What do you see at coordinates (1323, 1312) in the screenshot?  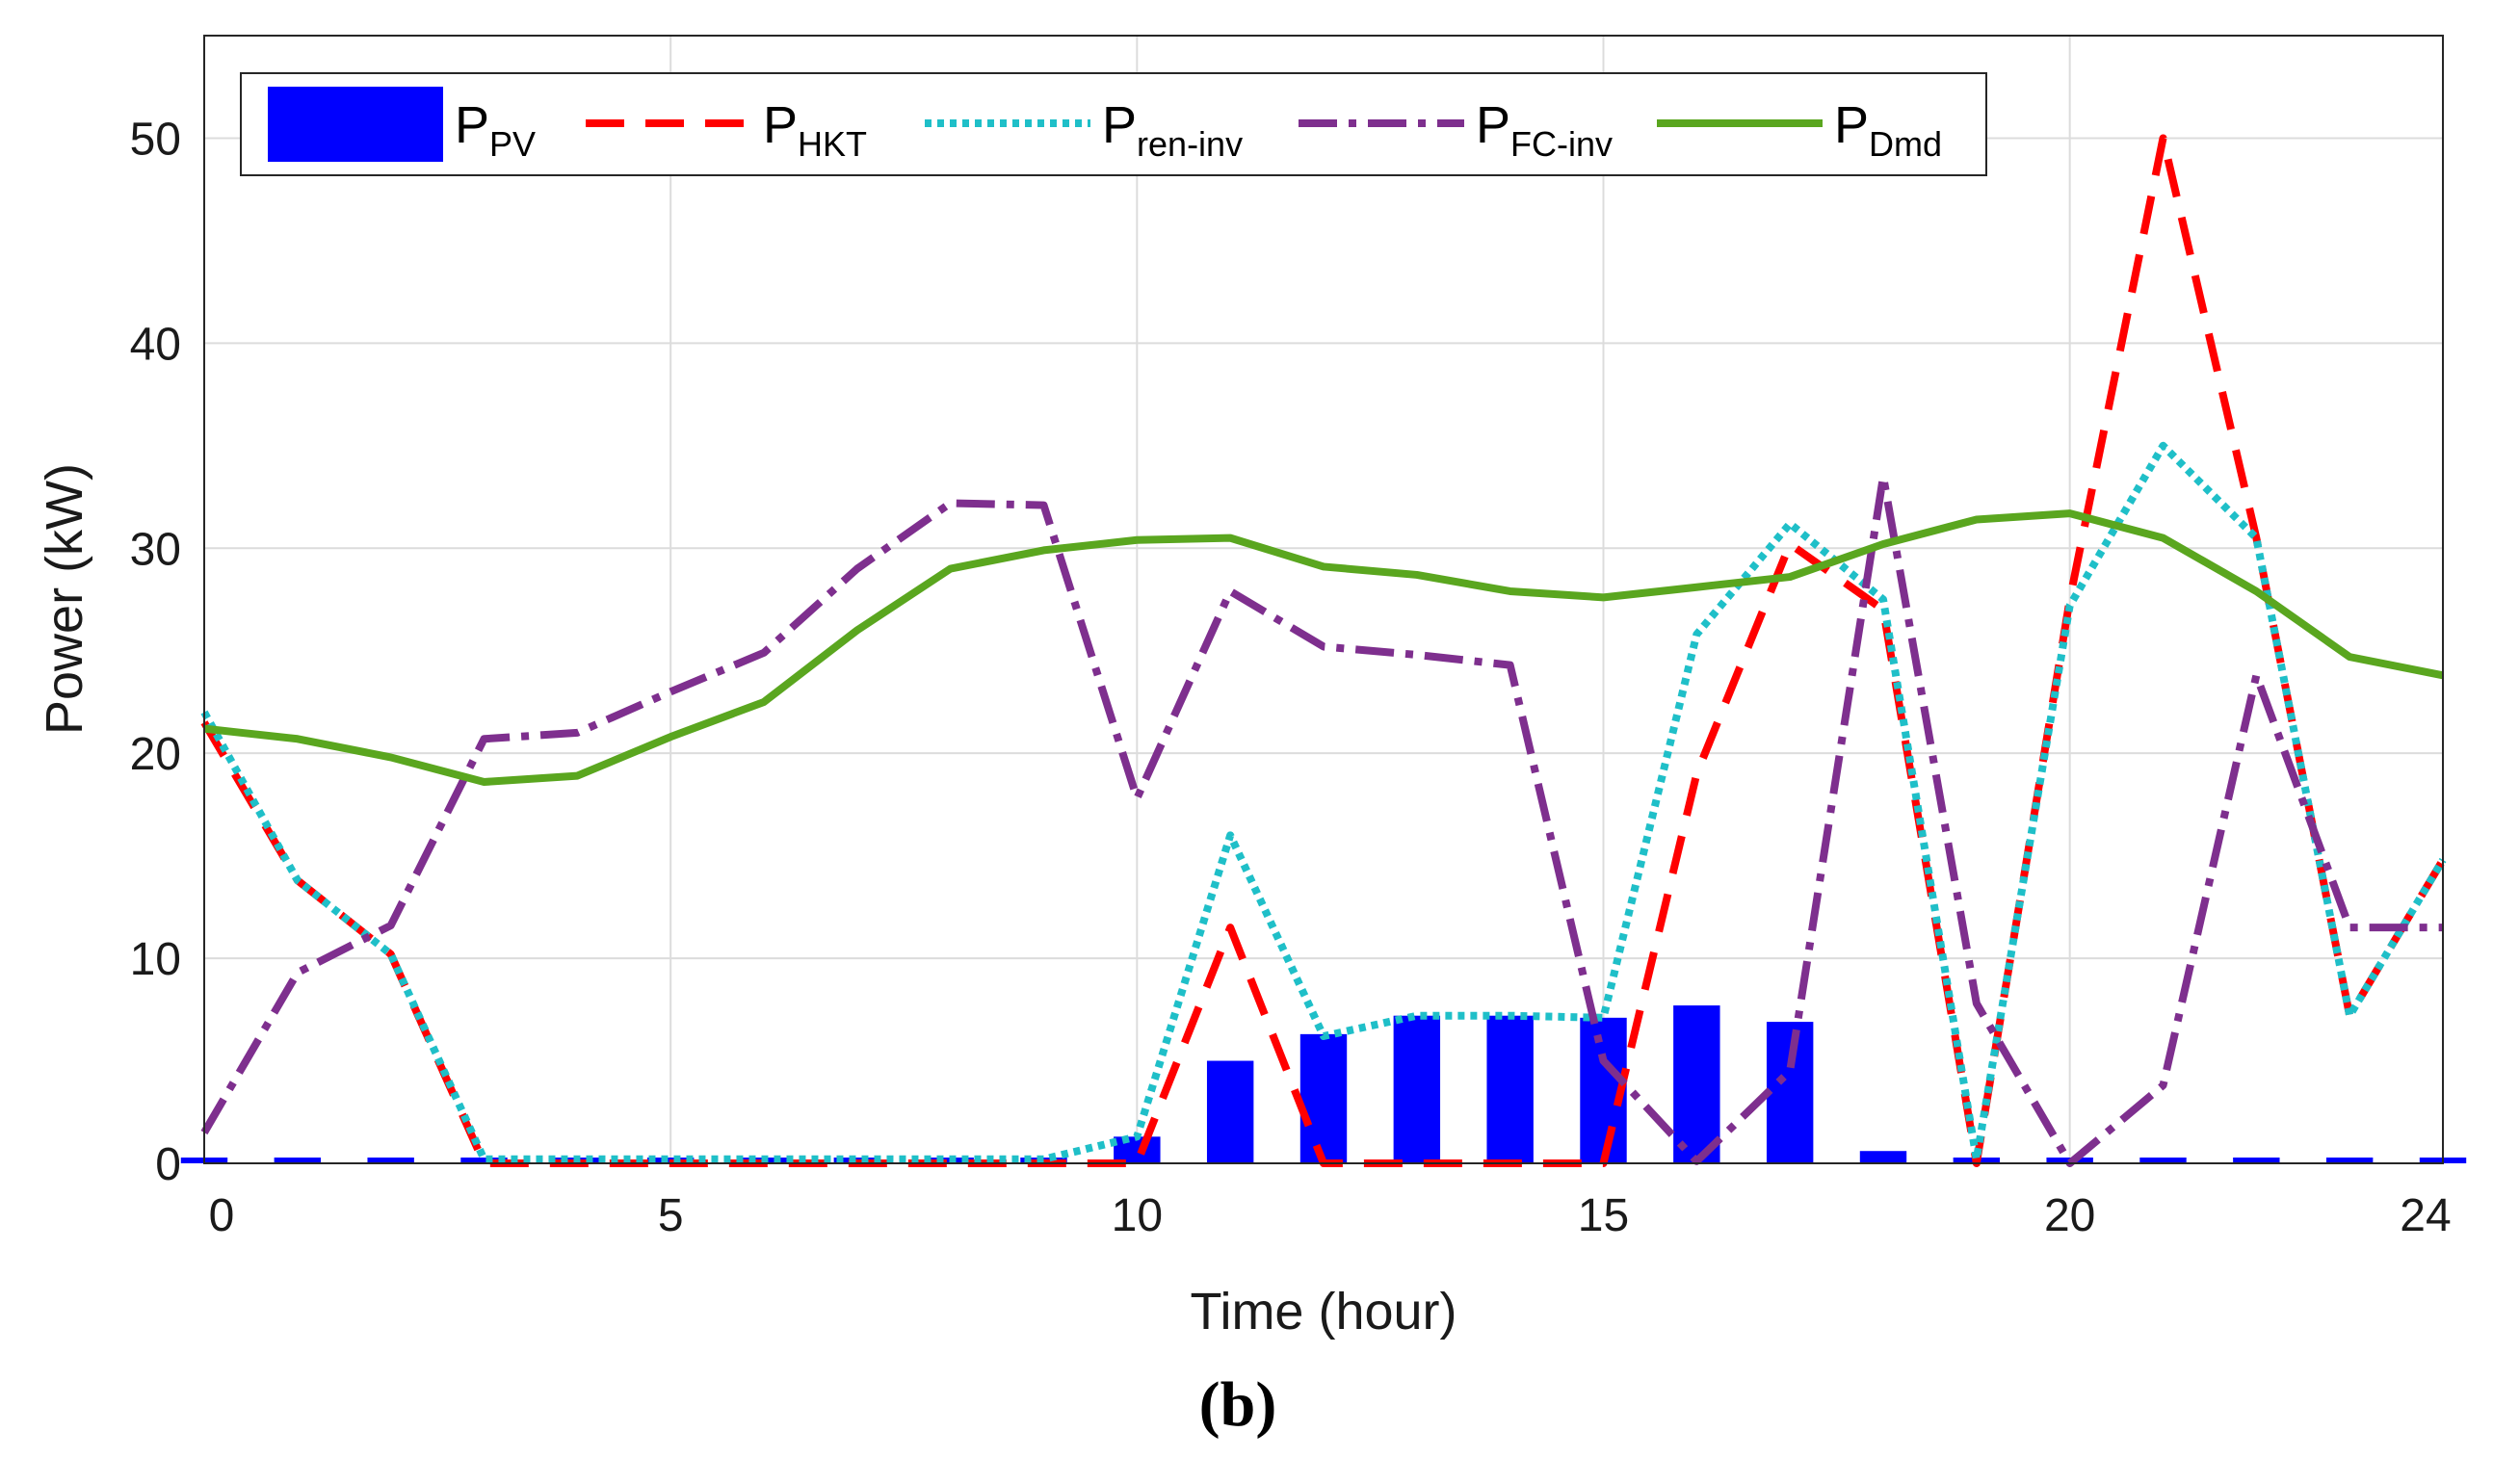 I see `x-axis-label: Time (hour)` at bounding box center [1323, 1312].